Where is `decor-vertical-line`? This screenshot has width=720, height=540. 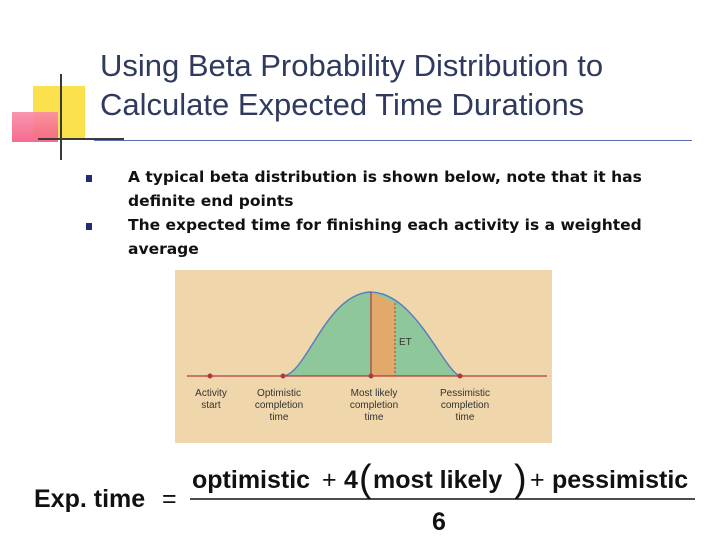 decor-vertical-line is located at coordinates (61, 117).